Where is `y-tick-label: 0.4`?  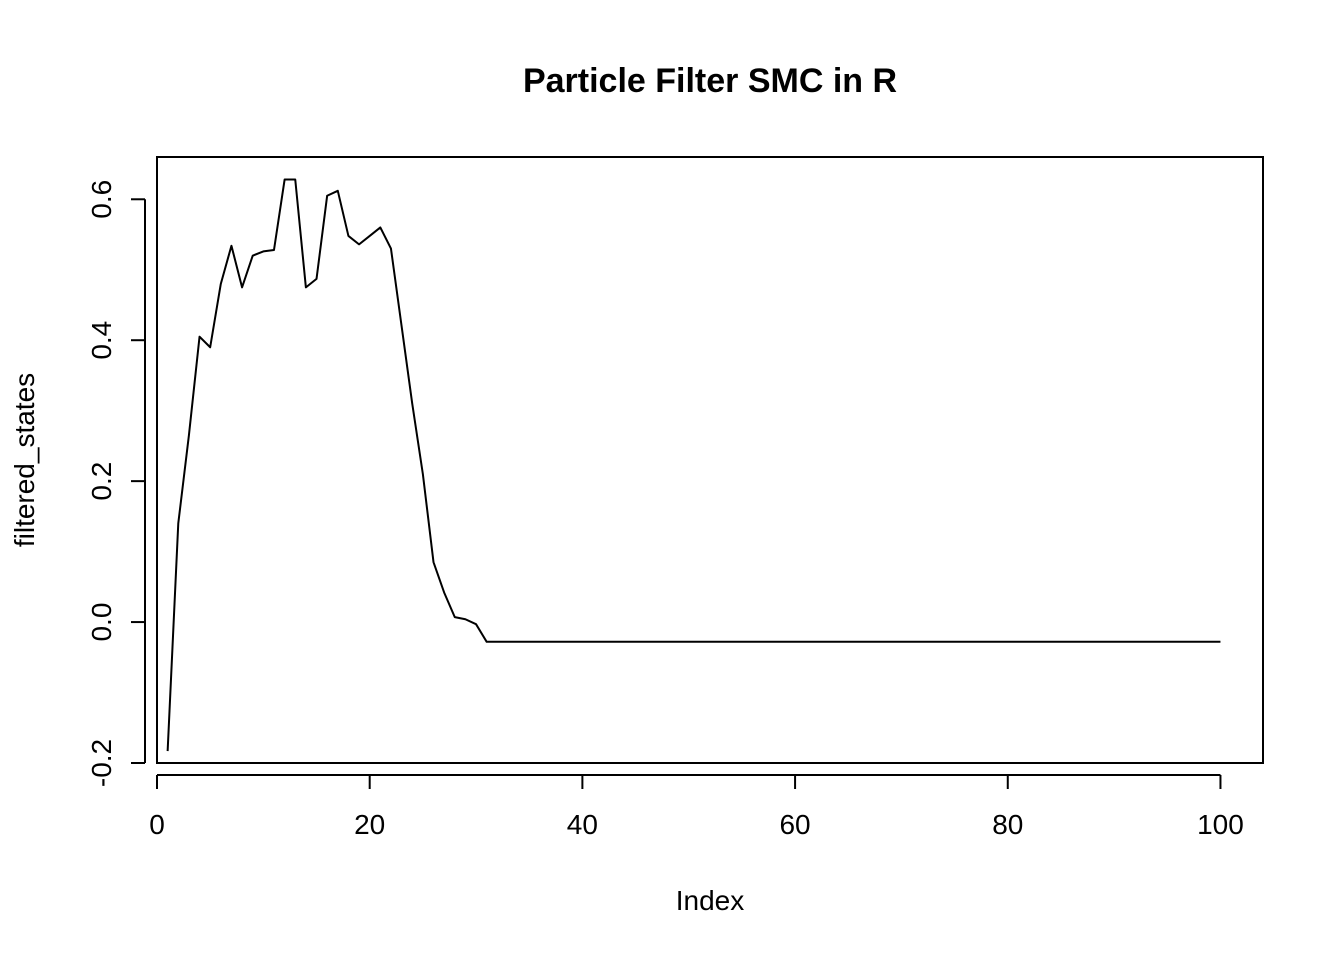
y-tick-label: 0.4 is located at coordinates (101, 340).